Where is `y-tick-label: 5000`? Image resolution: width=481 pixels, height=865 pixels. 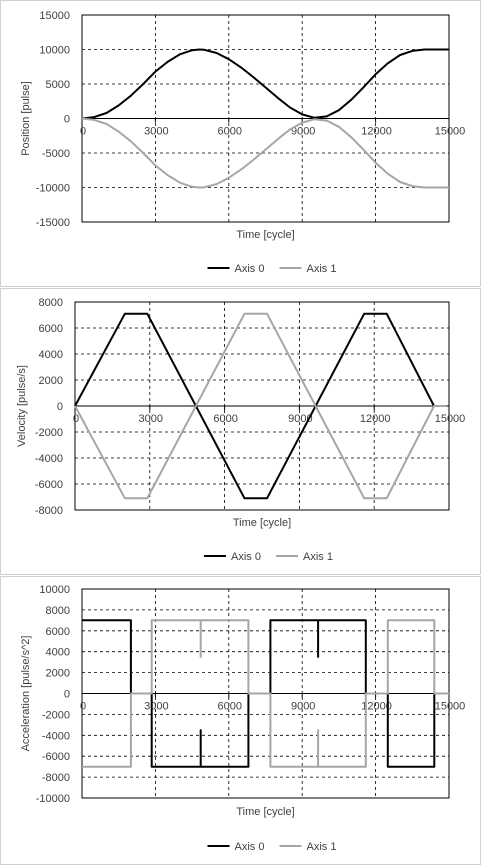
y-tick-label: 5000 is located at coordinates (58, 85).